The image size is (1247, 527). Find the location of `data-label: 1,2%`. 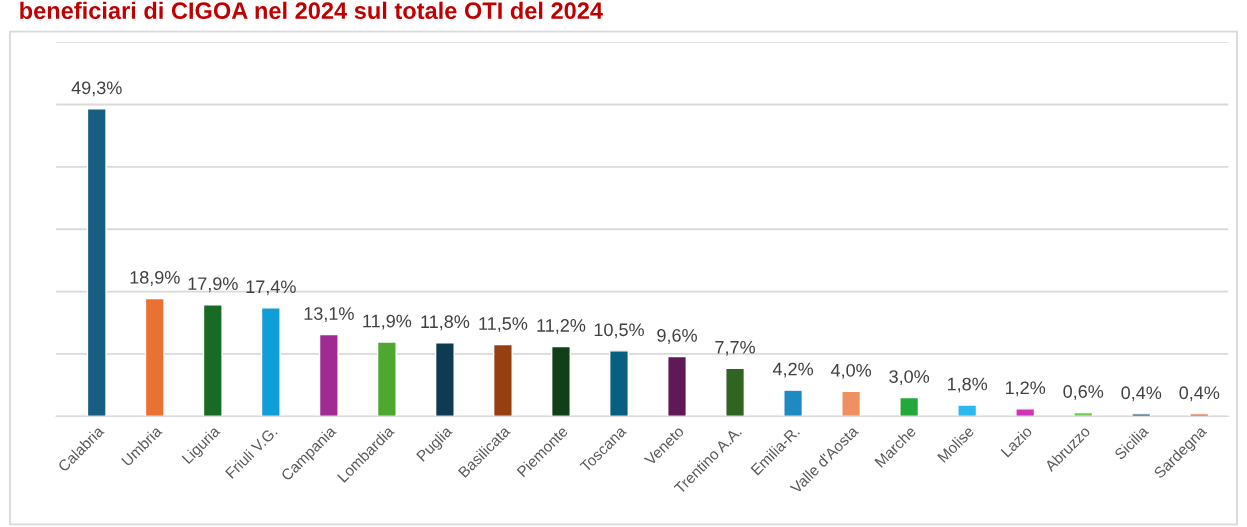

data-label: 1,2% is located at coordinates (1025, 389).